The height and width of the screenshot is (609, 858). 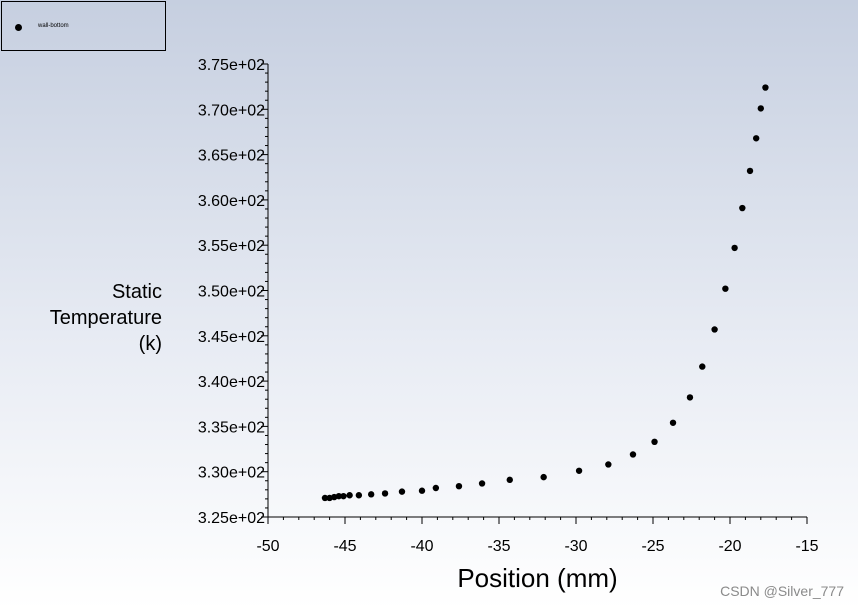 What do you see at coordinates (537, 578) in the screenshot?
I see `x-axis-title: Position (mm)` at bounding box center [537, 578].